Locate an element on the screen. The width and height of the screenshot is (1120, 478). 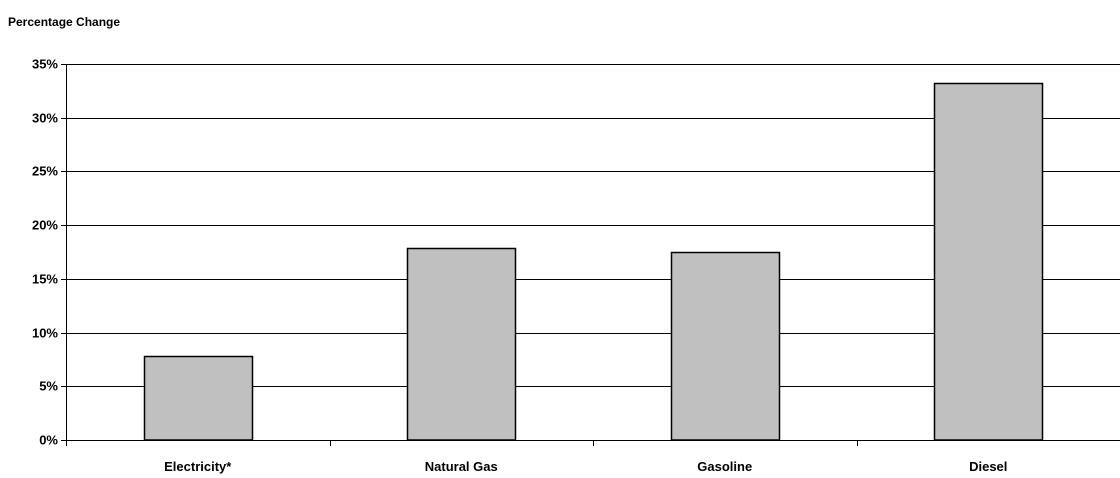
y-tick-label: 20% is located at coordinates (45, 225).